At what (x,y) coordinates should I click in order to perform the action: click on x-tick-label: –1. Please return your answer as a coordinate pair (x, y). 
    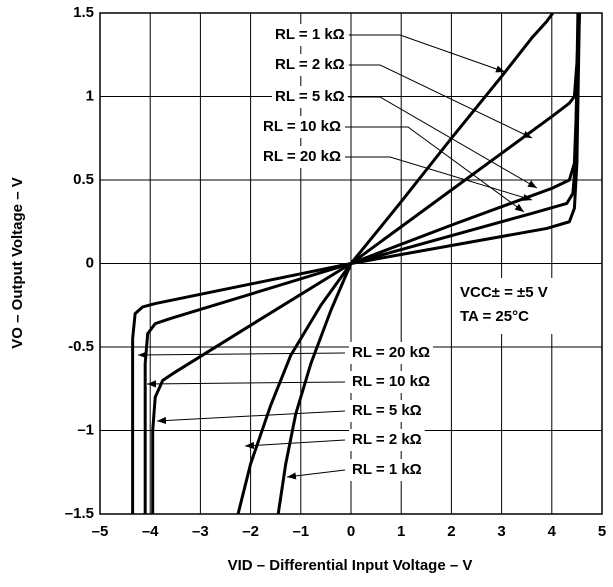
    Looking at the image, I should click on (300, 531).